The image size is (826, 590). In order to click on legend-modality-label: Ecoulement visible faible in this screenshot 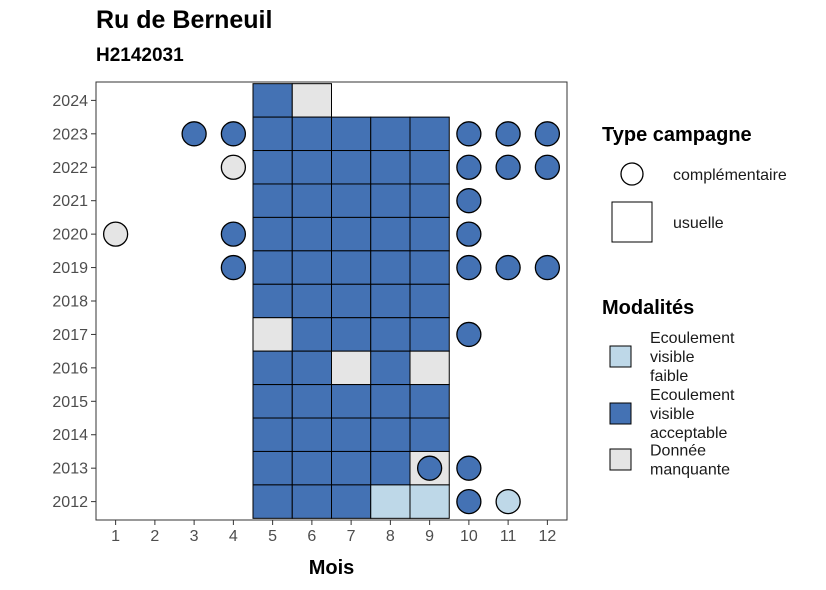, I will do `click(692, 357)`.